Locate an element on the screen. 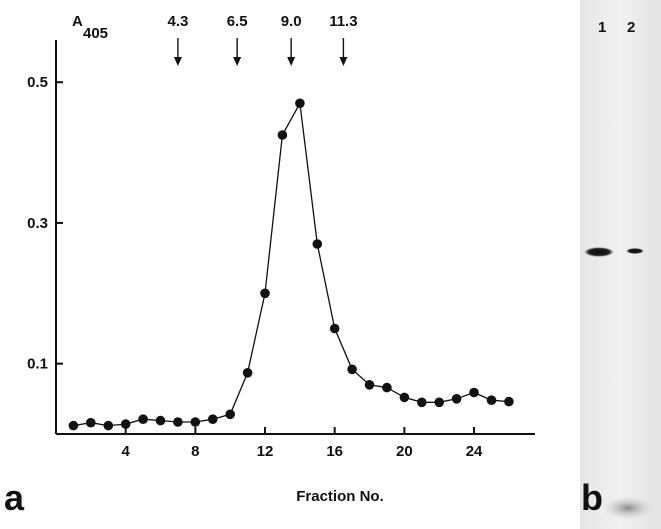 The width and height of the screenshot is (661, 529). molecular-weight-markers: 4.3 6.5 9.0 11.3 is located at coordinates (262, 39).